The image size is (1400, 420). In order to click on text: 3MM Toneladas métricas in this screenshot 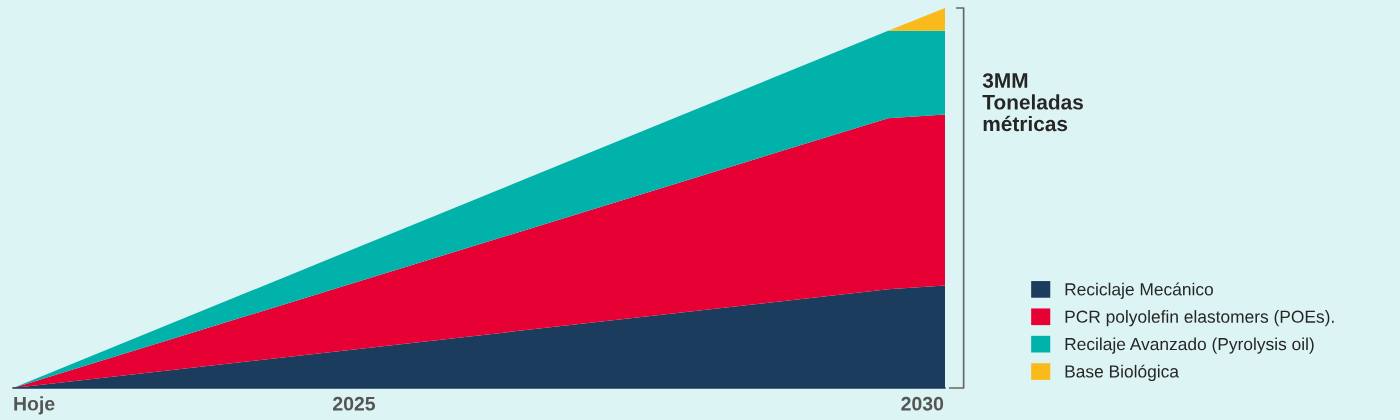, I will do `click(1032, 102)`.